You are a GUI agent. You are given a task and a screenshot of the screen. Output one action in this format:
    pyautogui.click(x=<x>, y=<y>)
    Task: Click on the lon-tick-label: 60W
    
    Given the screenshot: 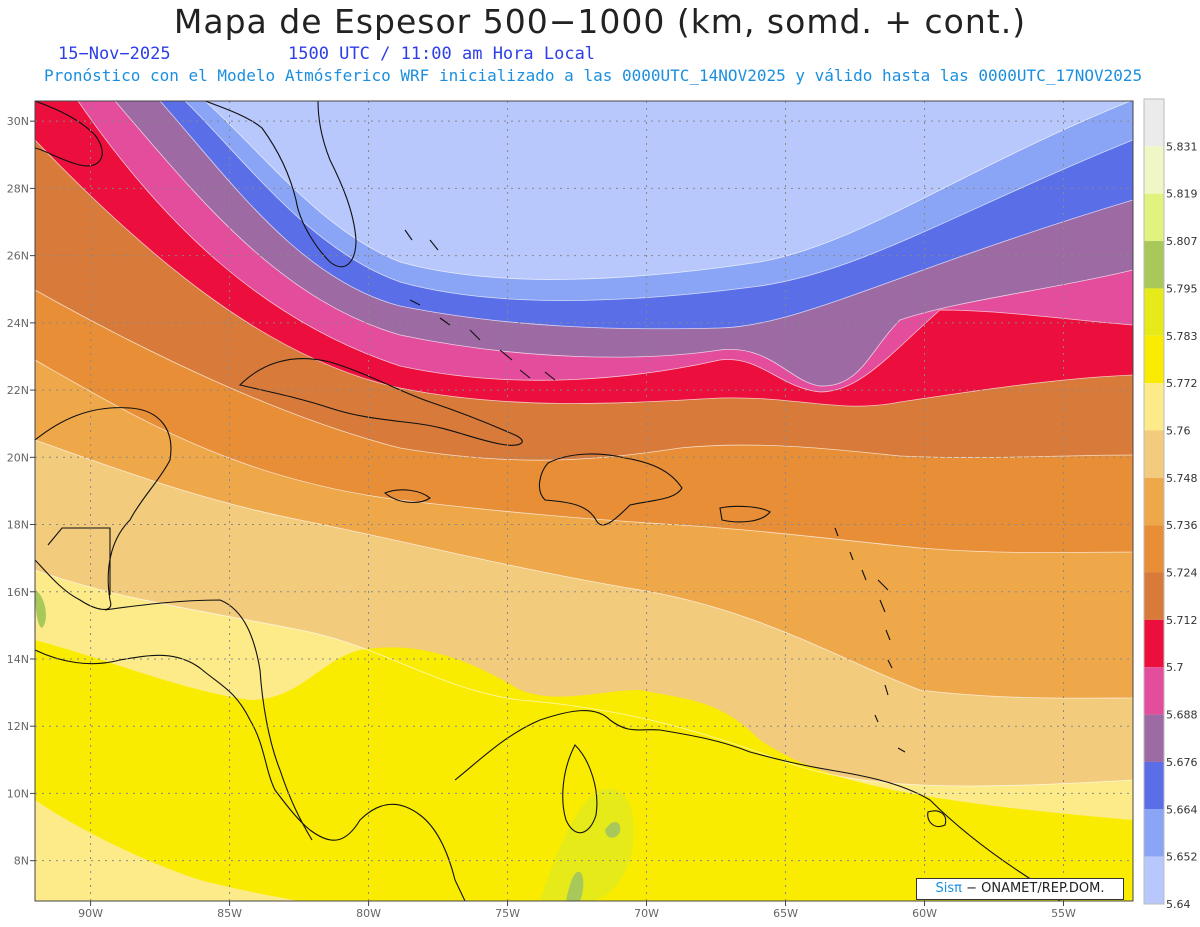 What is the action you would take?
    pyautogui.click(x=924, y=913)
    